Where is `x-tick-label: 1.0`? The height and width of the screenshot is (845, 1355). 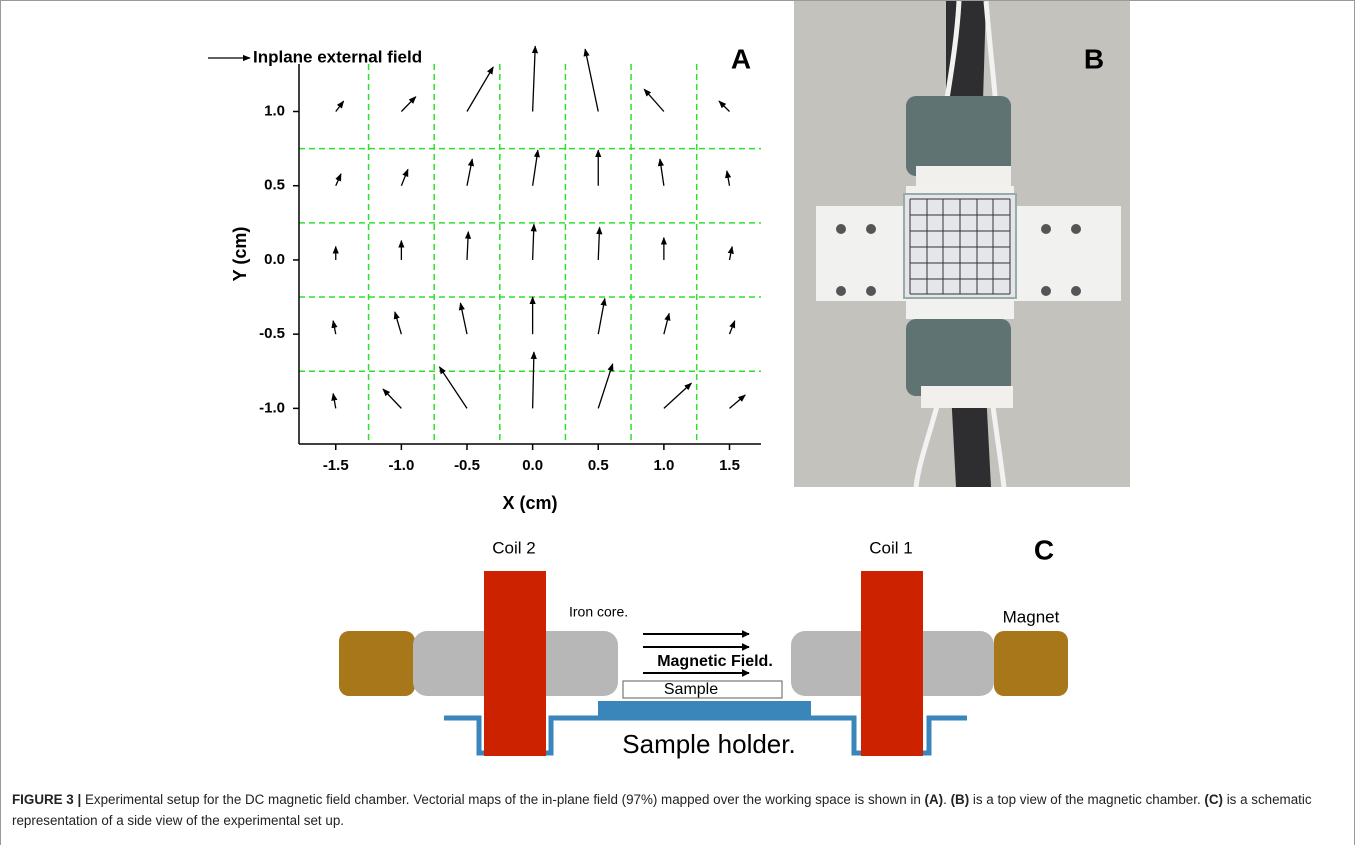 x-tick-label: 1.0 is located at coordinates (663, 465).